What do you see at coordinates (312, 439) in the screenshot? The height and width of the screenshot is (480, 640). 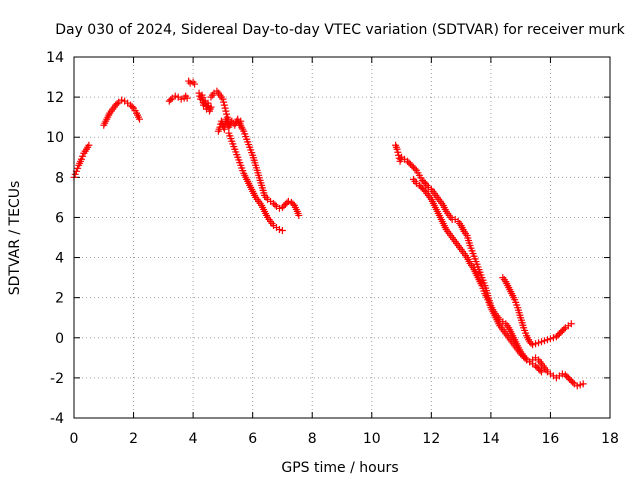 I see `x-tick-label: 8` at bounding box center [312, 439].